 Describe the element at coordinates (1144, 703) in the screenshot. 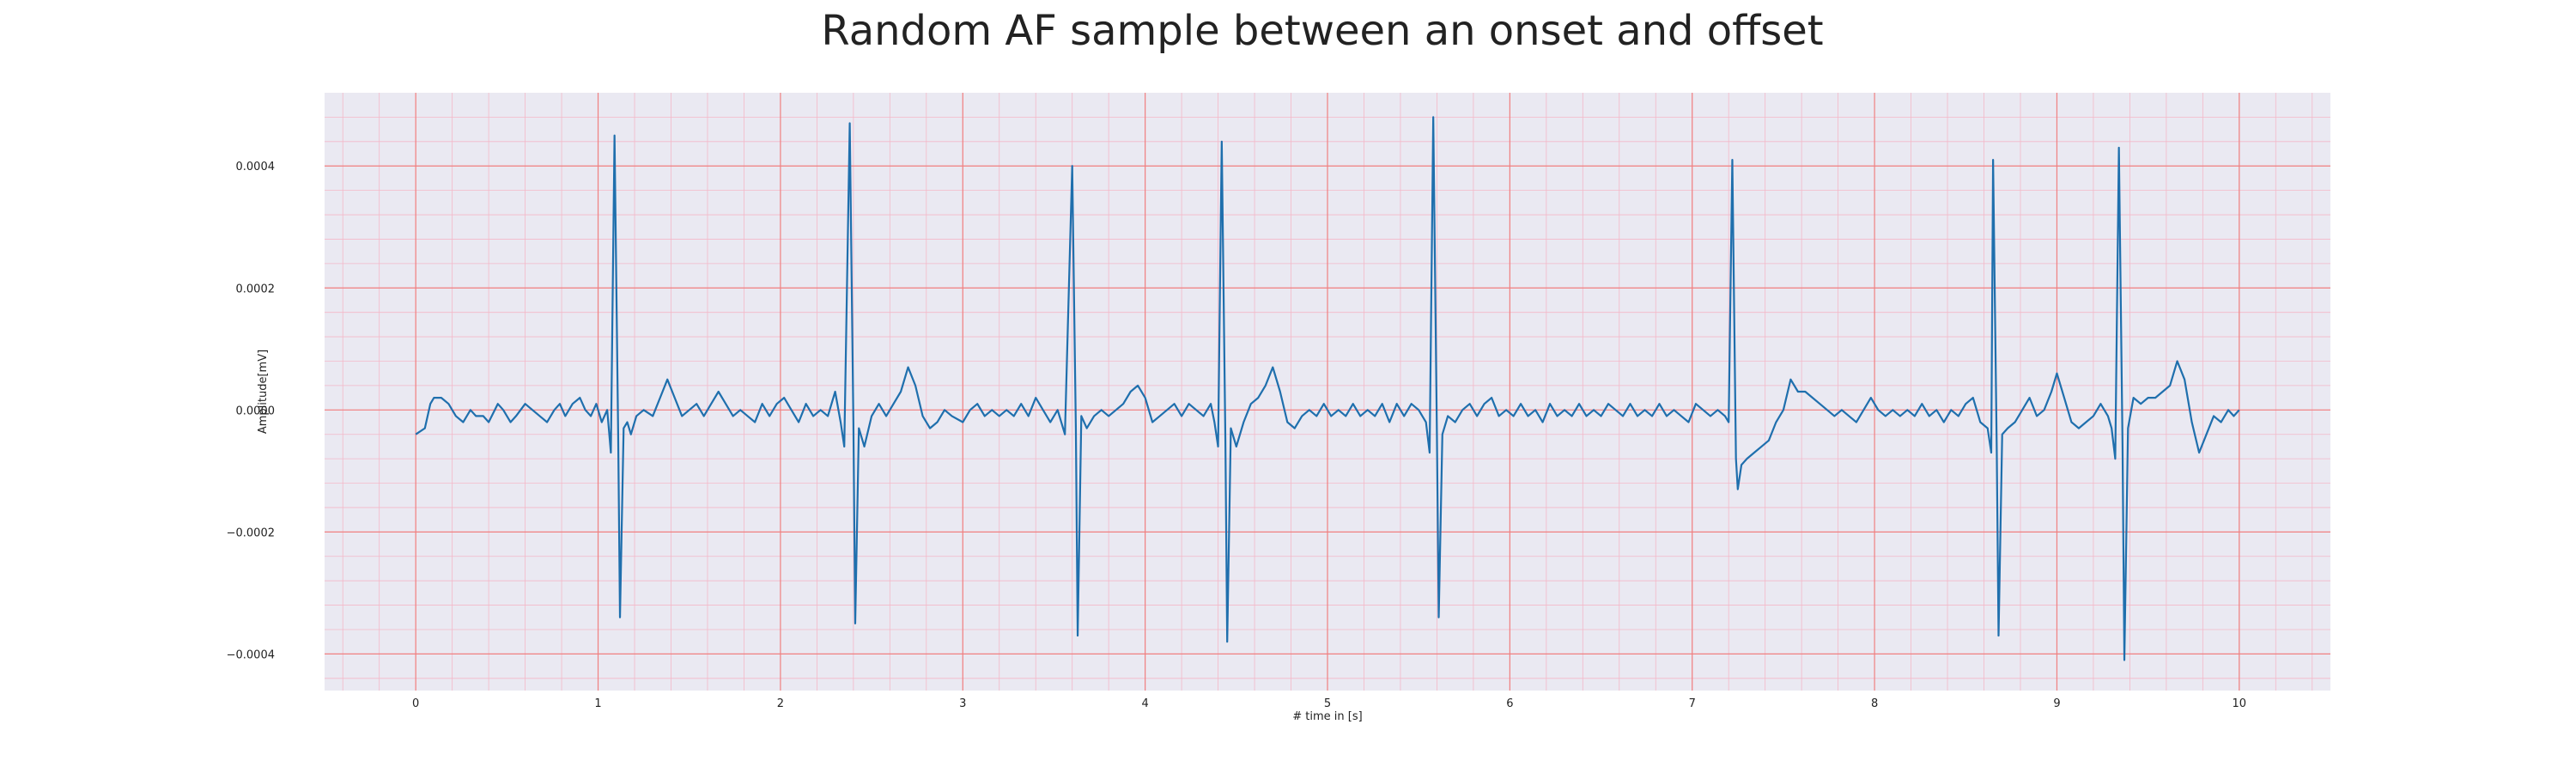

I see `x-tick-label: 4` at that location.